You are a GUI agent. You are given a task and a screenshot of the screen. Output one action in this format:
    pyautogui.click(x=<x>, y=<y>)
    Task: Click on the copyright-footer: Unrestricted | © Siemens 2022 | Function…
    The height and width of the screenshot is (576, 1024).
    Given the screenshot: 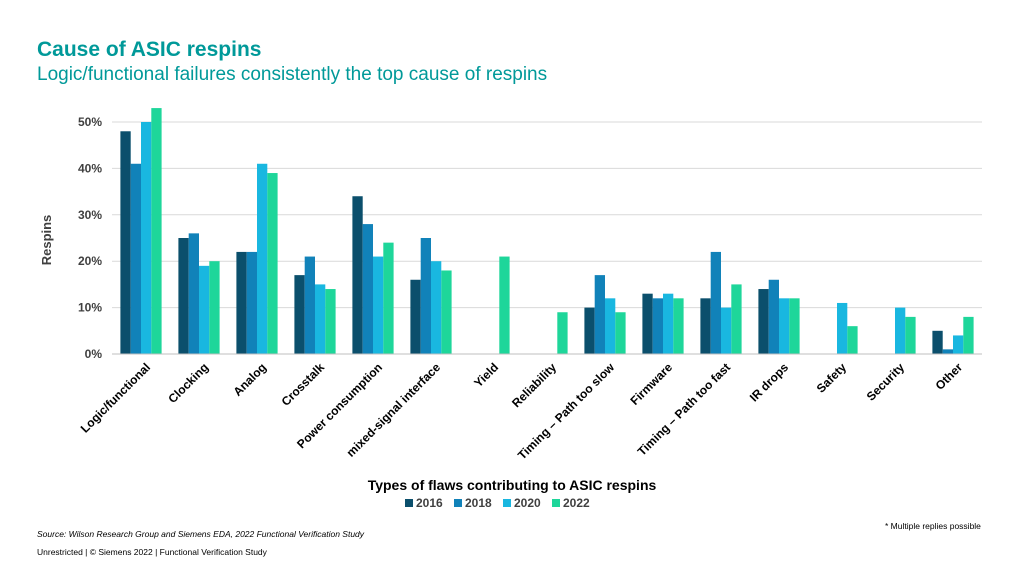 What is the action you would take?
    pyautogui.click(x=152, y=552)
    